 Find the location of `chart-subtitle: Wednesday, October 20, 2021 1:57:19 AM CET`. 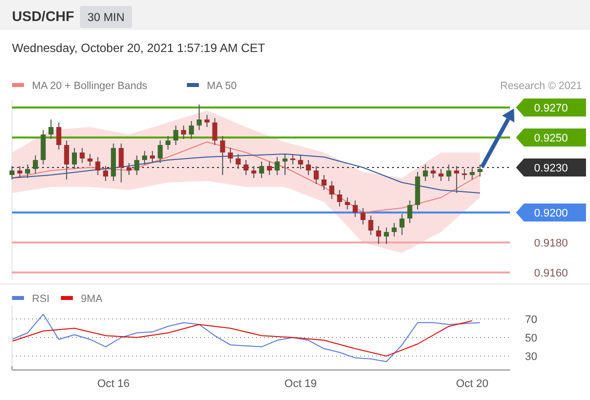

chart-subtitle: Wednesday, October 20, 2021 1:57:19 AM CET is located at coordinates (139, 48).